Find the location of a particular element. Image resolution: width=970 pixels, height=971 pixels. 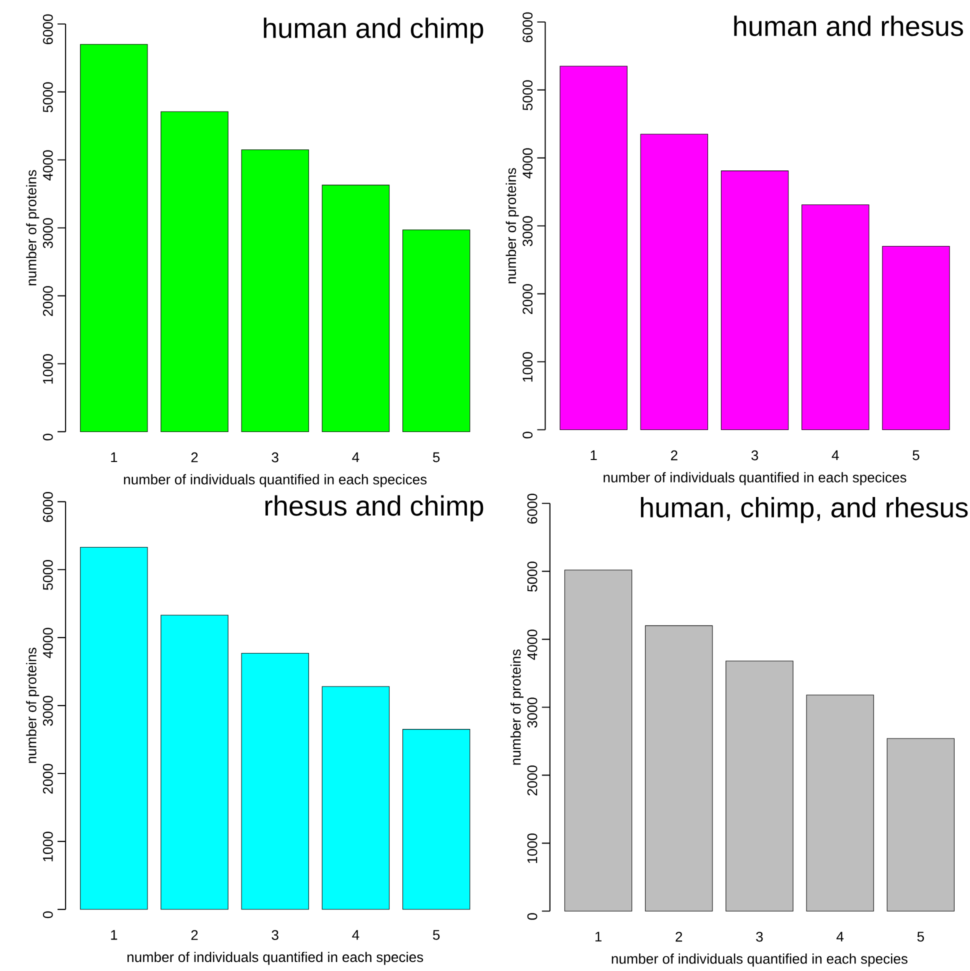

chart-title: human and chimp is located at coordinates (373, 31).